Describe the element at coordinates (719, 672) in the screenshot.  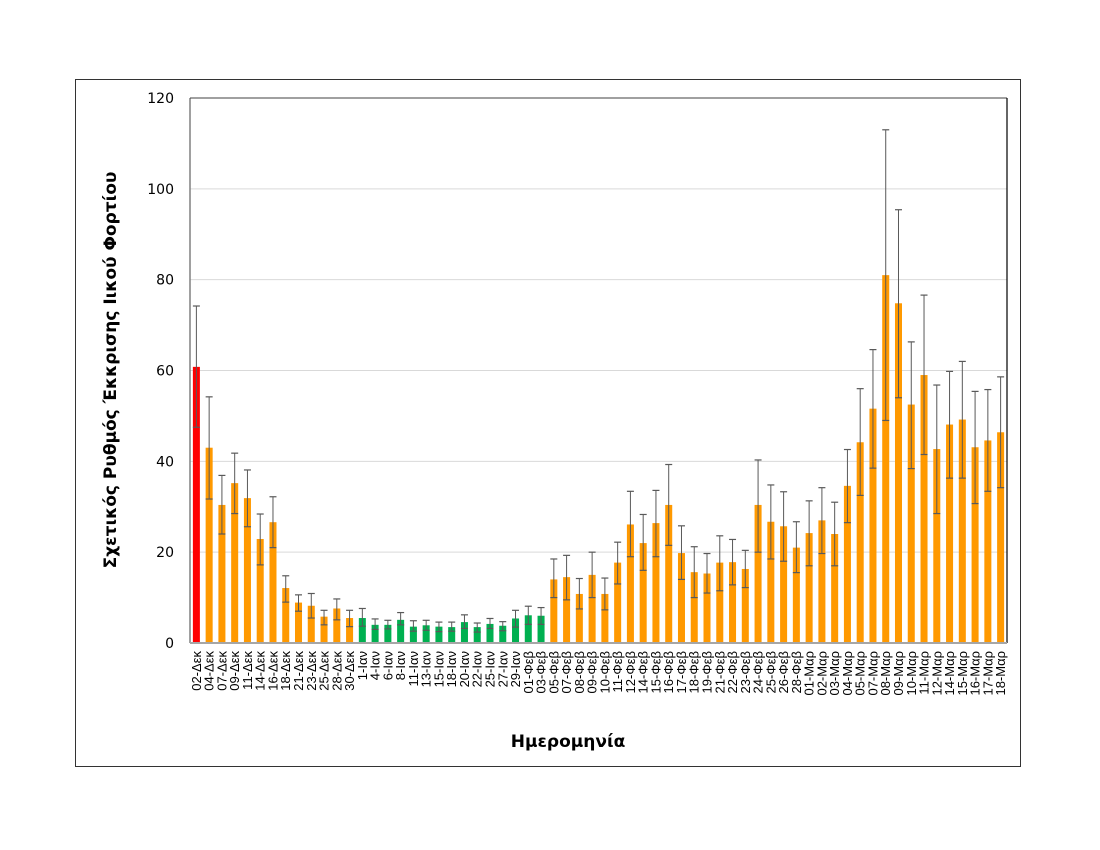
I see `x-tick-label: 21-Φεβ` at that location.